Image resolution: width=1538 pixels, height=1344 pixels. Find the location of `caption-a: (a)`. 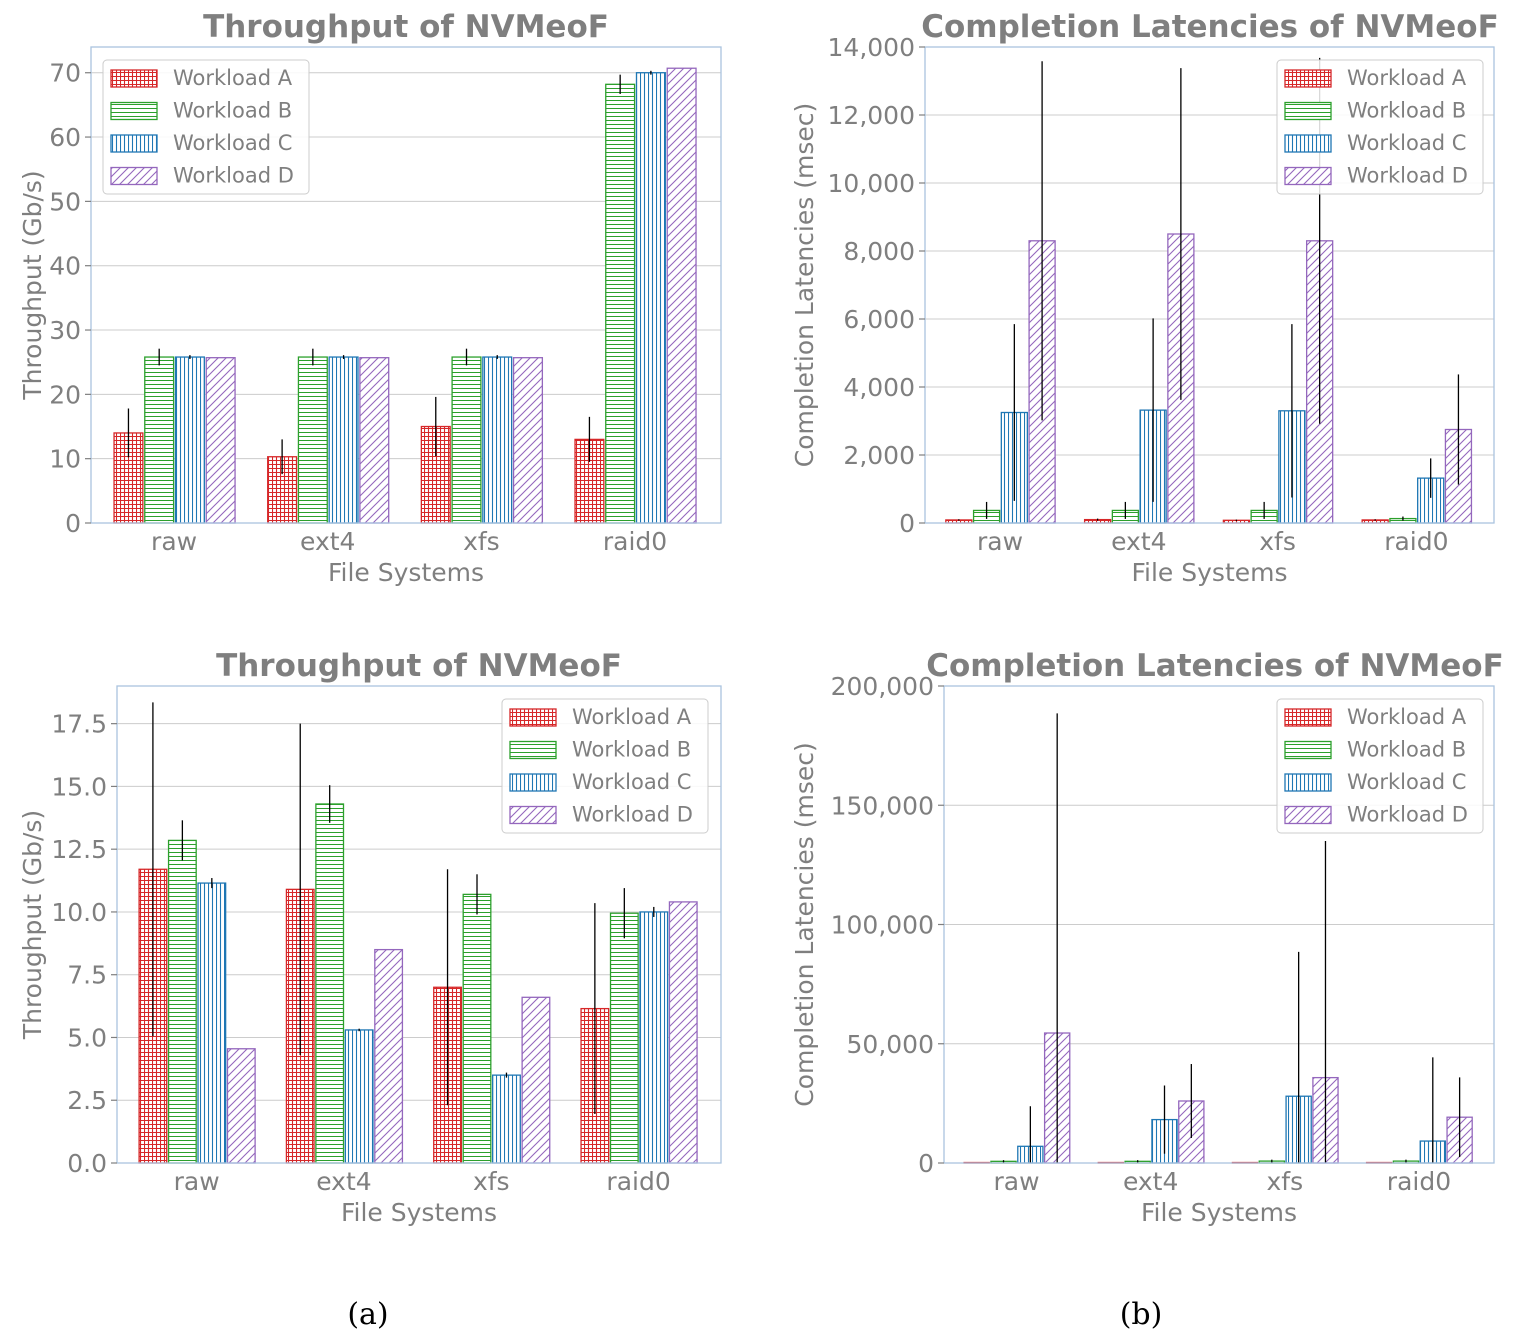

caption-a: (a) is located at coordinates (367, 1314).